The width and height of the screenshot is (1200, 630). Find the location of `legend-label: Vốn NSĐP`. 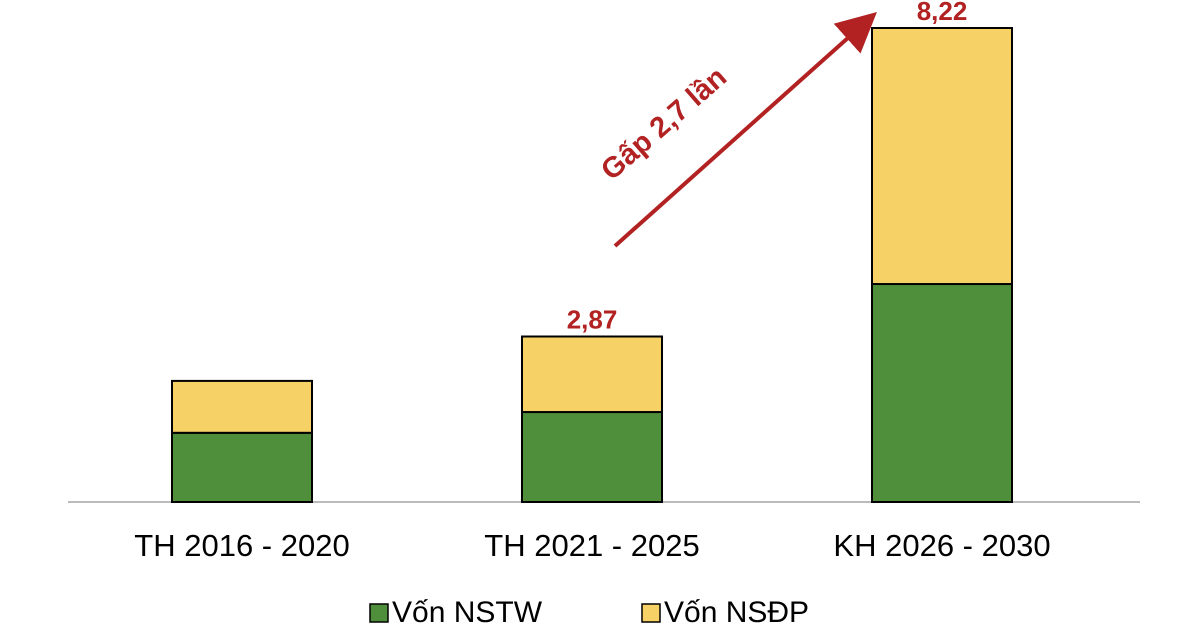

legend-label: Vốn NSĐP is located at coordinates (736, 612).